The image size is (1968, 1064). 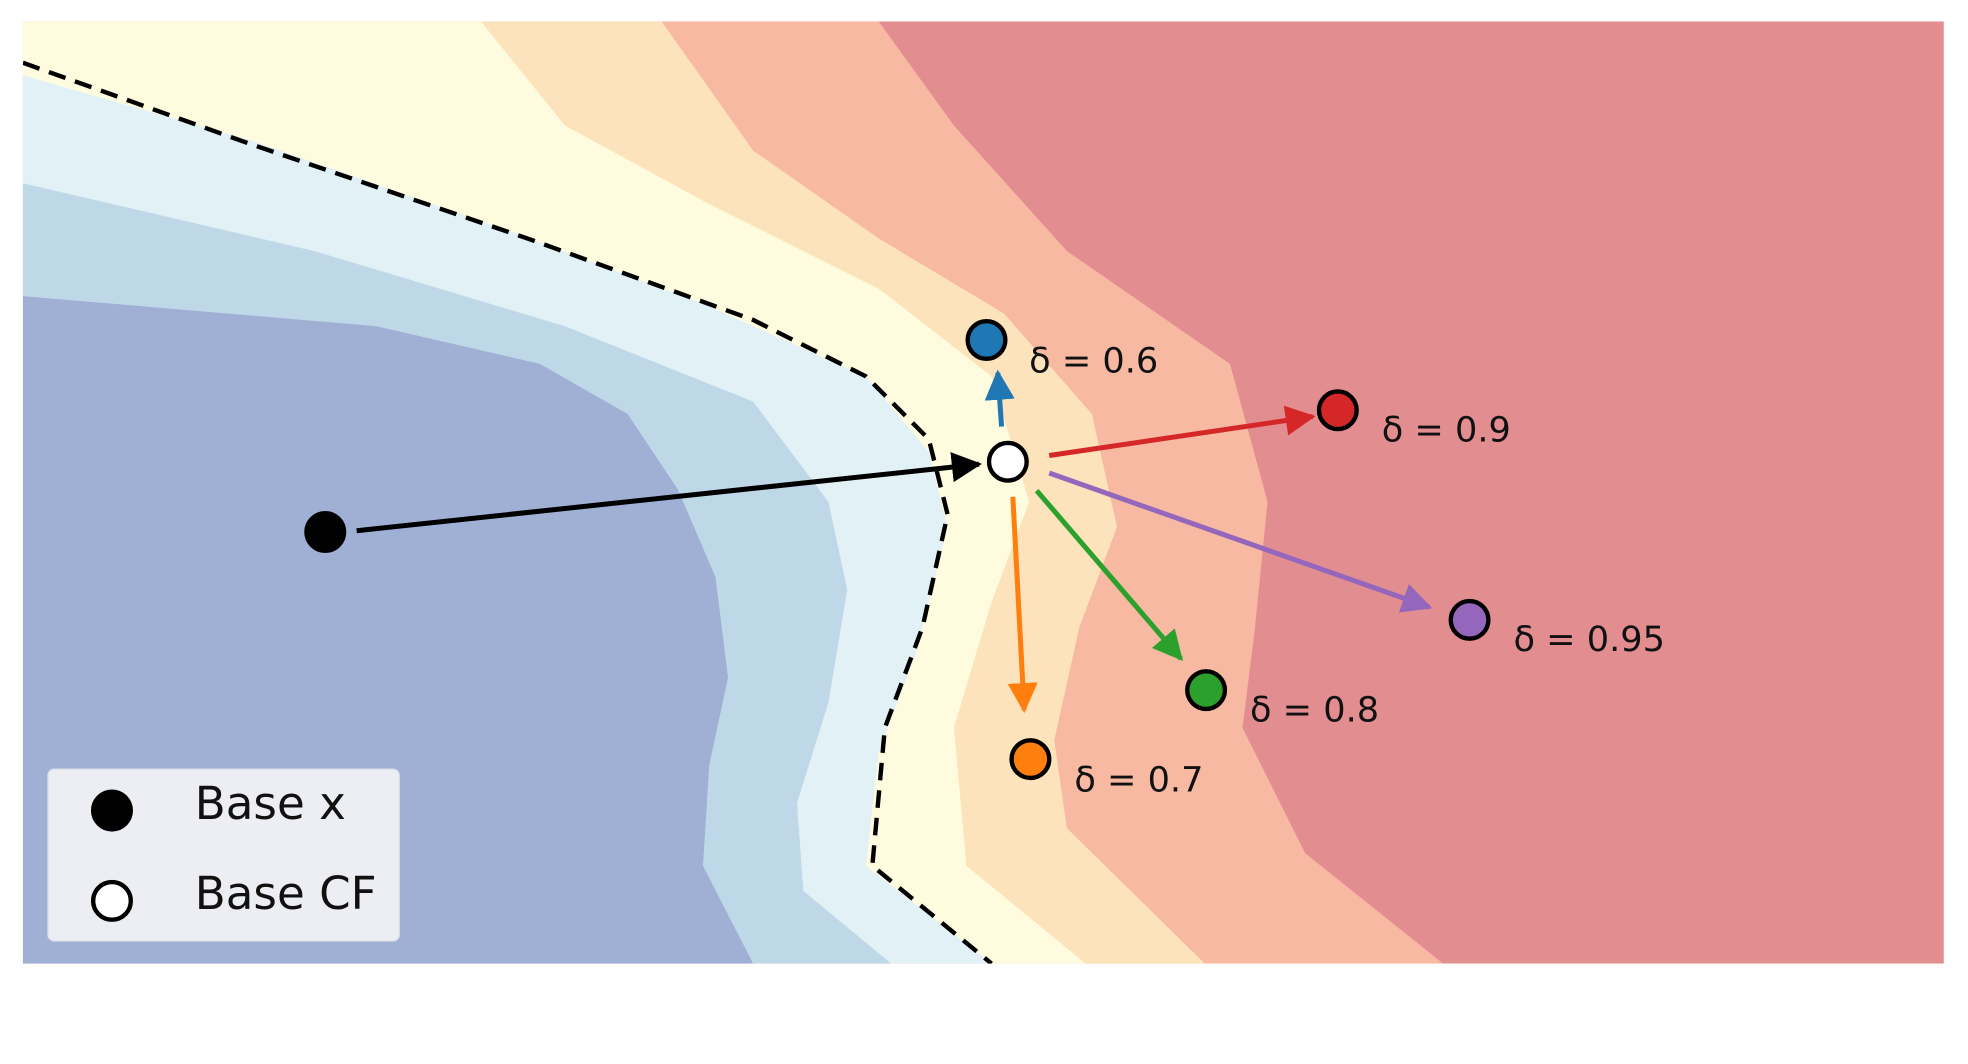 What do you see at coordinates (1007, 461) in the screenshot?
I see `base-cf-point` at bounding box center [1007, 461].